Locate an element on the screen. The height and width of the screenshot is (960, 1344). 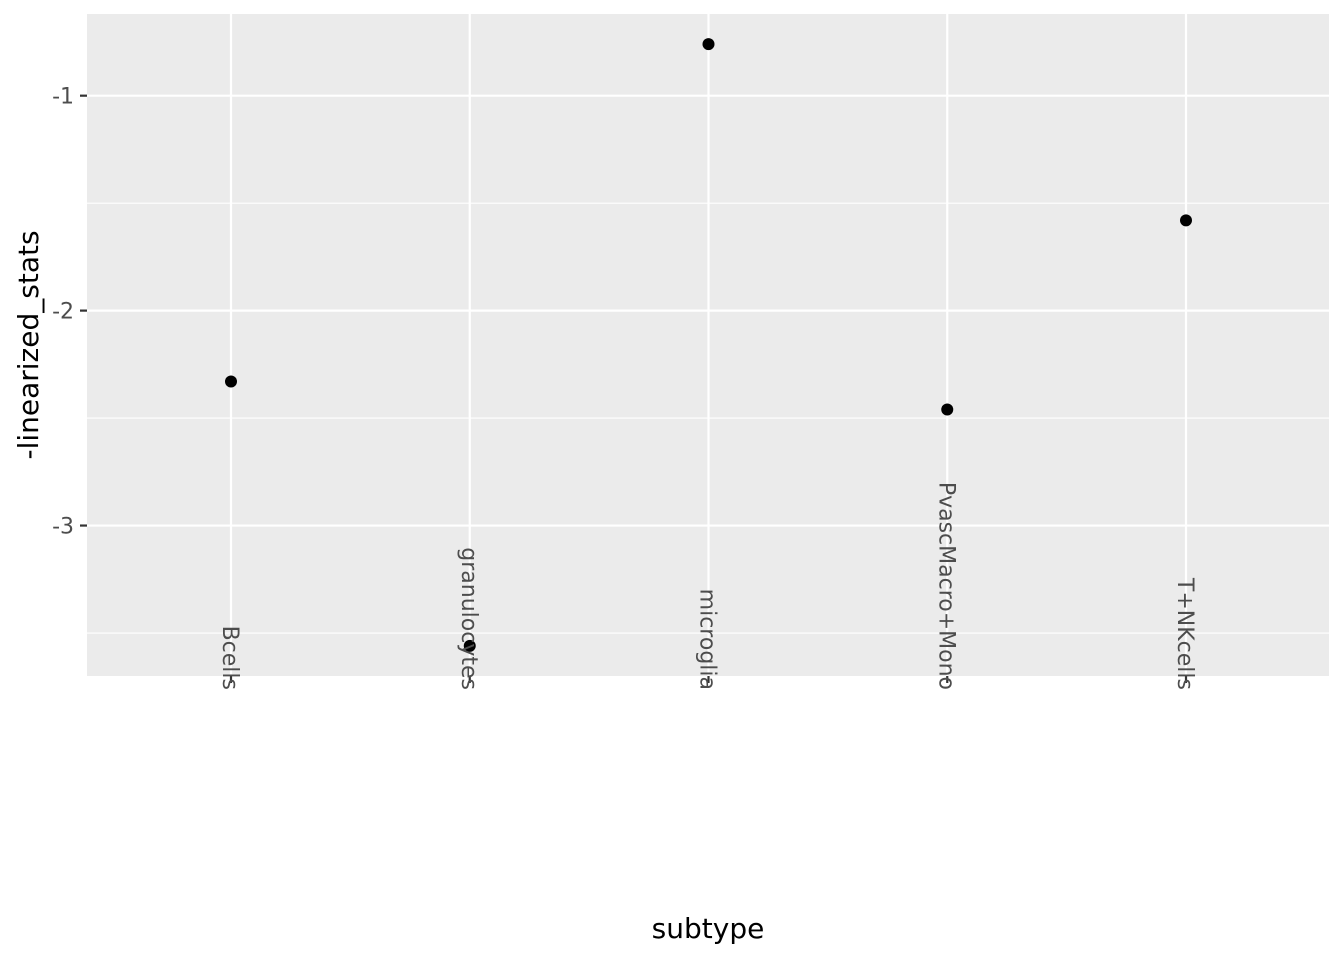
y-axis-title: -linearized_stats is located at coordinates (28, 344).